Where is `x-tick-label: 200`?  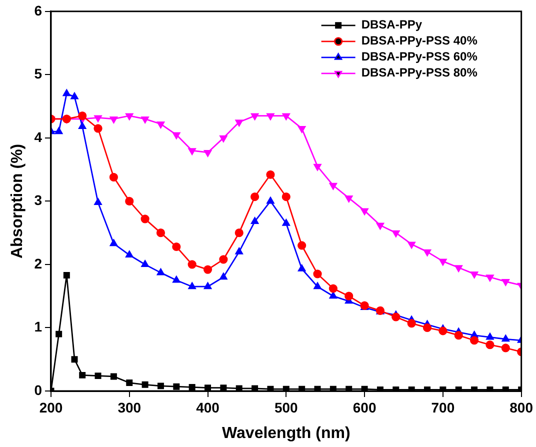
x-tick-label: 200 is located at coordinates (51, 407).